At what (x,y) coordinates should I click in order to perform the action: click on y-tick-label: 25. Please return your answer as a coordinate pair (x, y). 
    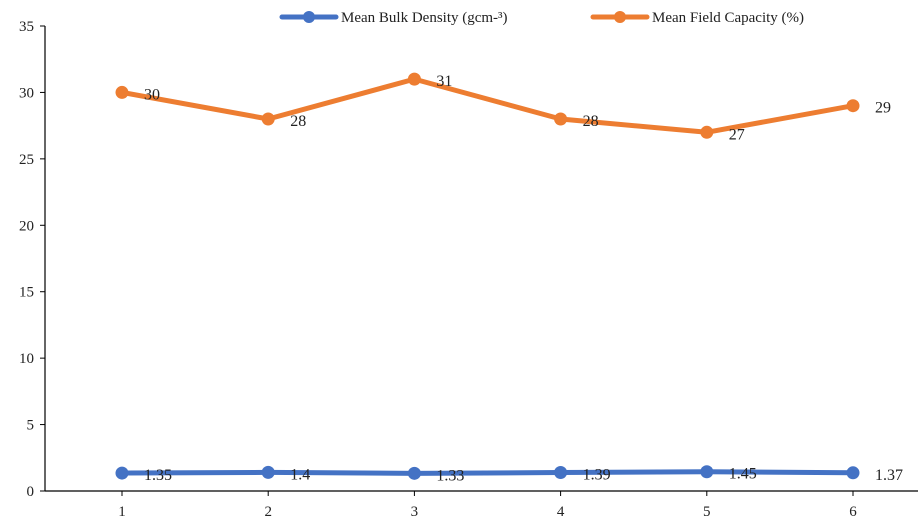
    Looking at the image, I should click on (26, 160).